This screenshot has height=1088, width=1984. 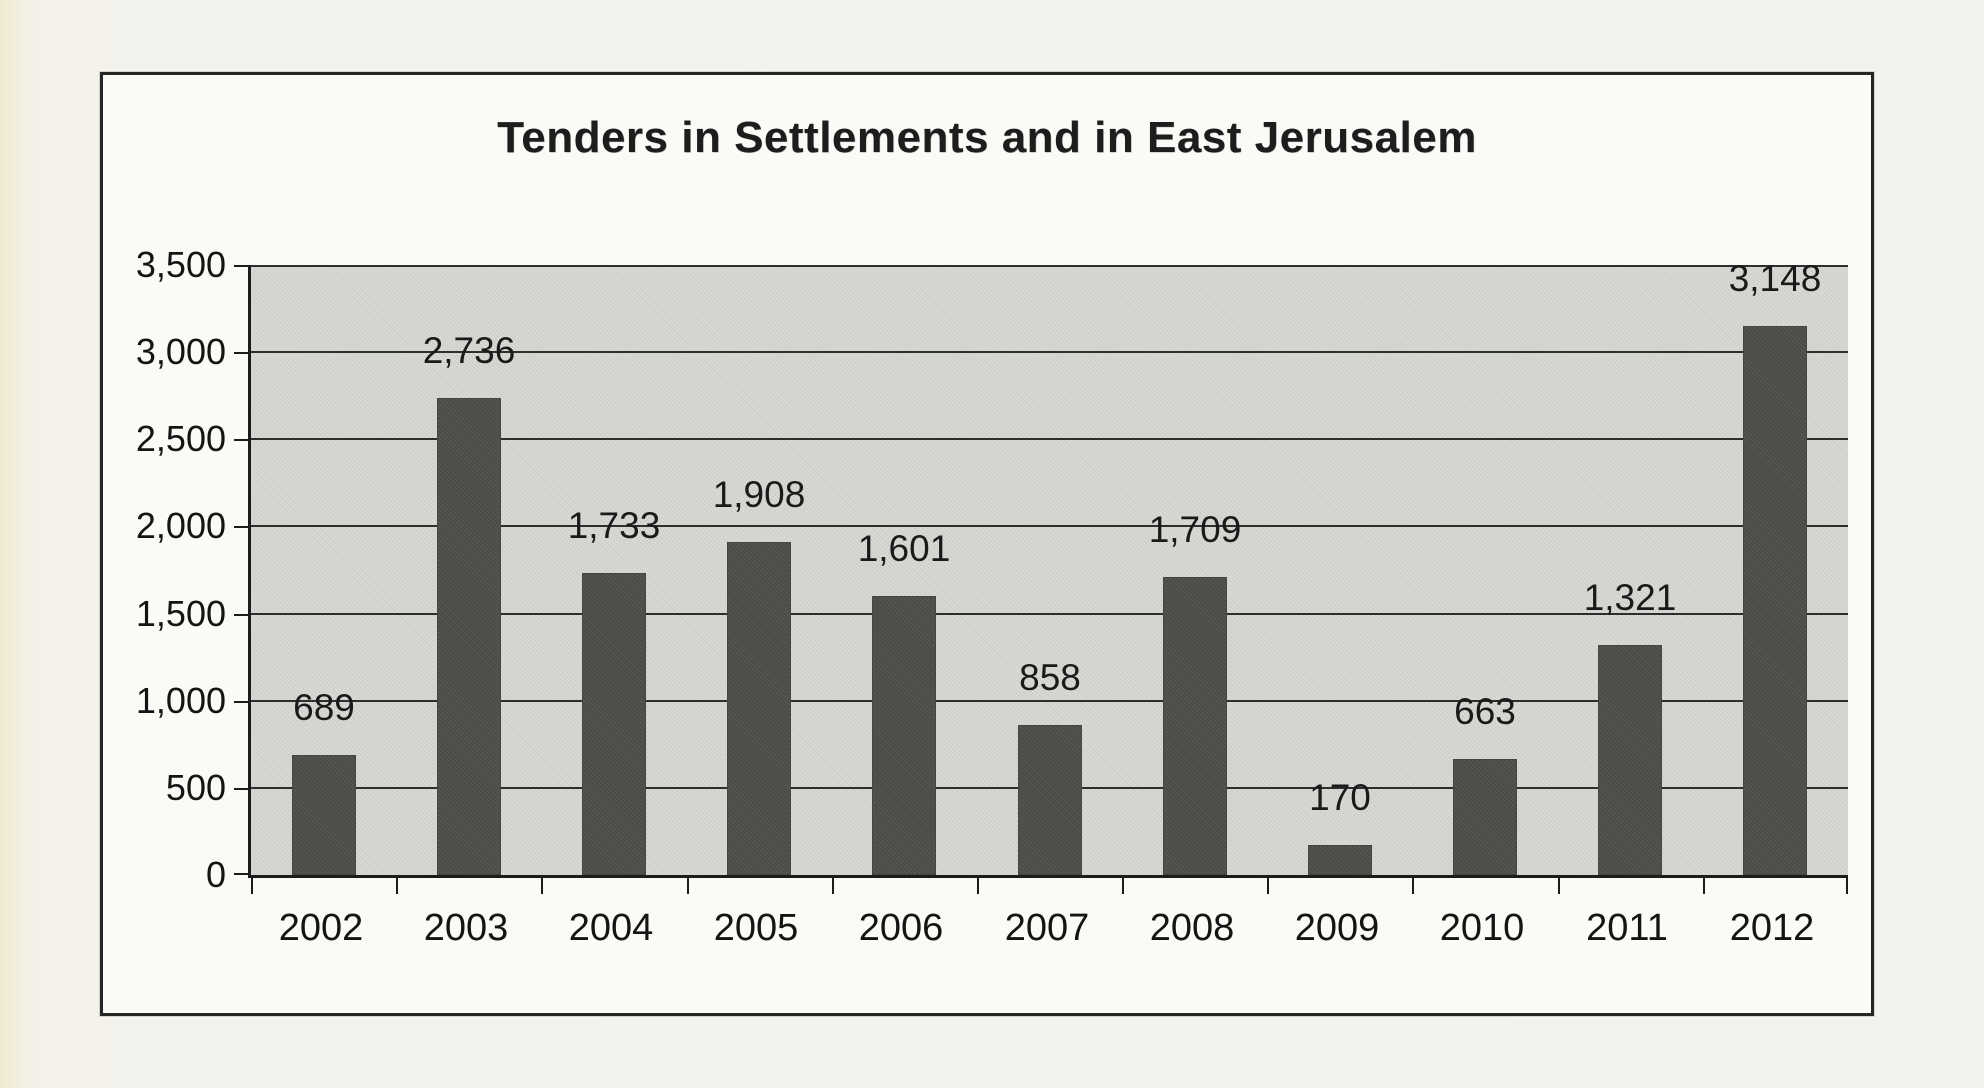 What do you see at coordinates (466, 928) in the screenshot?
I see `x-tick-label-2003: 2003` at bounding box center [466, 928].